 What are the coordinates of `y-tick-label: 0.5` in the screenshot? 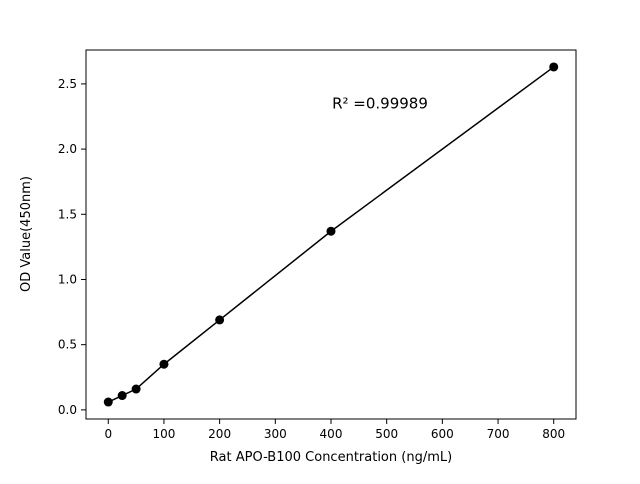 It's located at (67, 345).